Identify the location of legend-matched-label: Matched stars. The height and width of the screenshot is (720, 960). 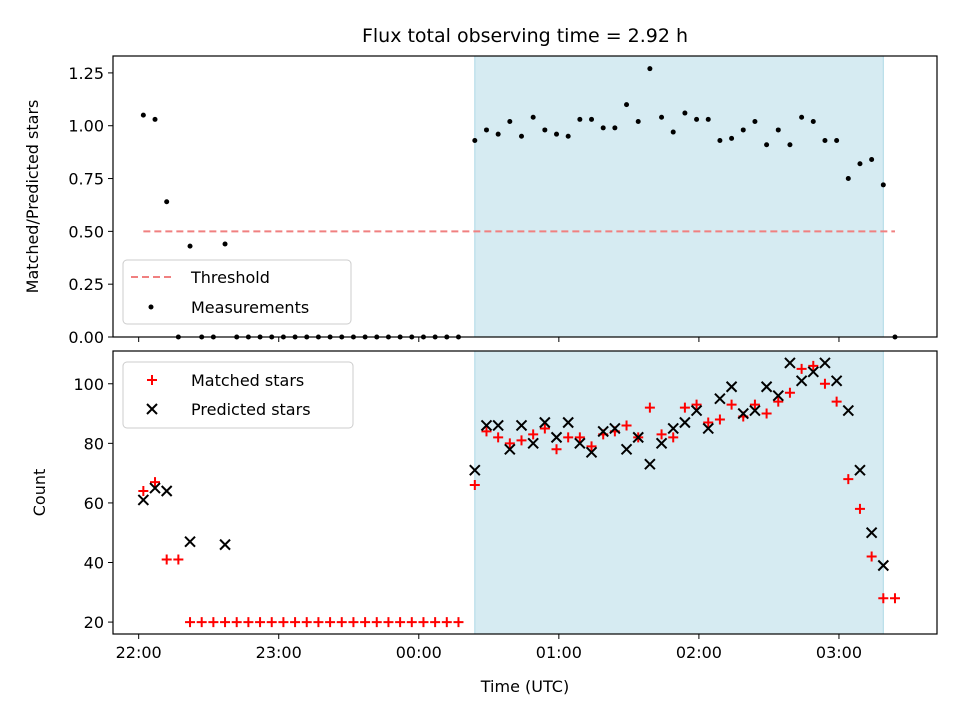
(247, 380).